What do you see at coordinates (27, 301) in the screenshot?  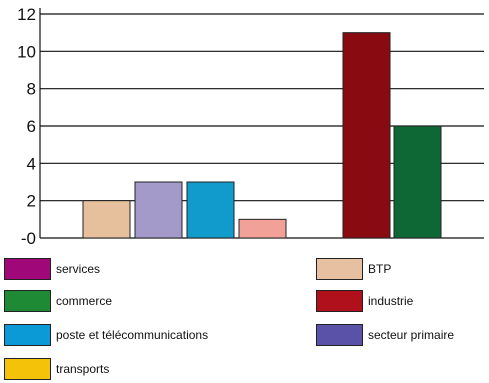 I see `legend-swatch-commerce` at bounding box center [27, 301].